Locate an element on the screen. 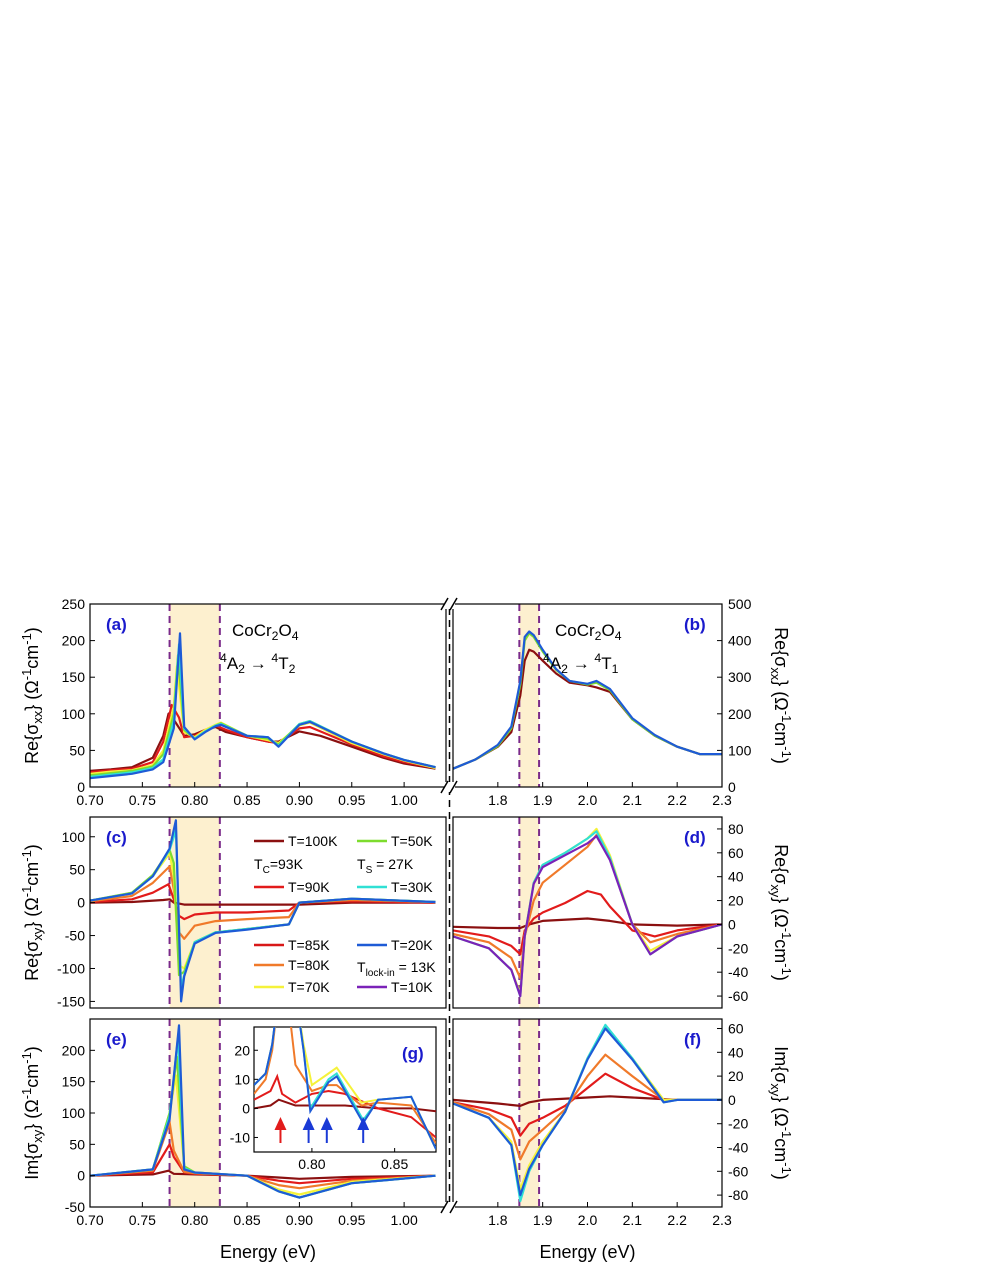 The width and height of the screenshot is (981, 1269). y-tick-label: -40 is located at coordinates (738, 972).